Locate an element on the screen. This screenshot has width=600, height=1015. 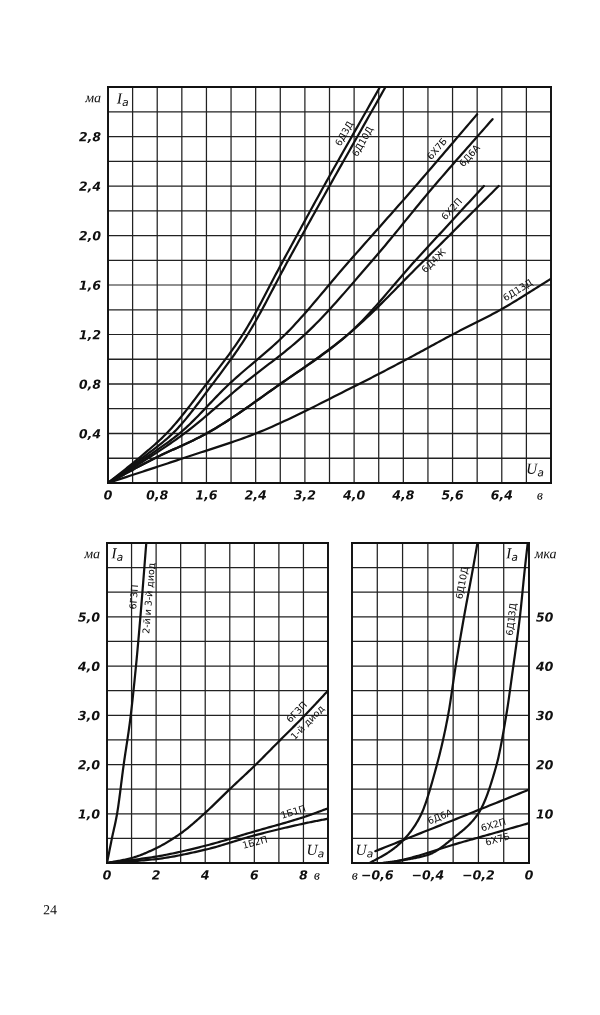
x-tick-label: 8 is located at coordinates (303, 875).